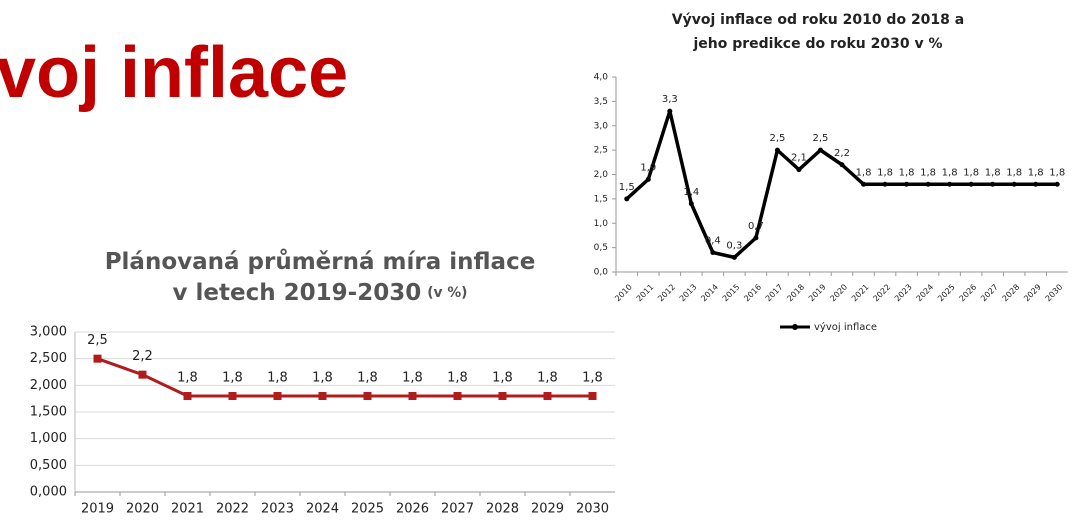  I want to click on x-tick-label: 2027, so click(989, 292).